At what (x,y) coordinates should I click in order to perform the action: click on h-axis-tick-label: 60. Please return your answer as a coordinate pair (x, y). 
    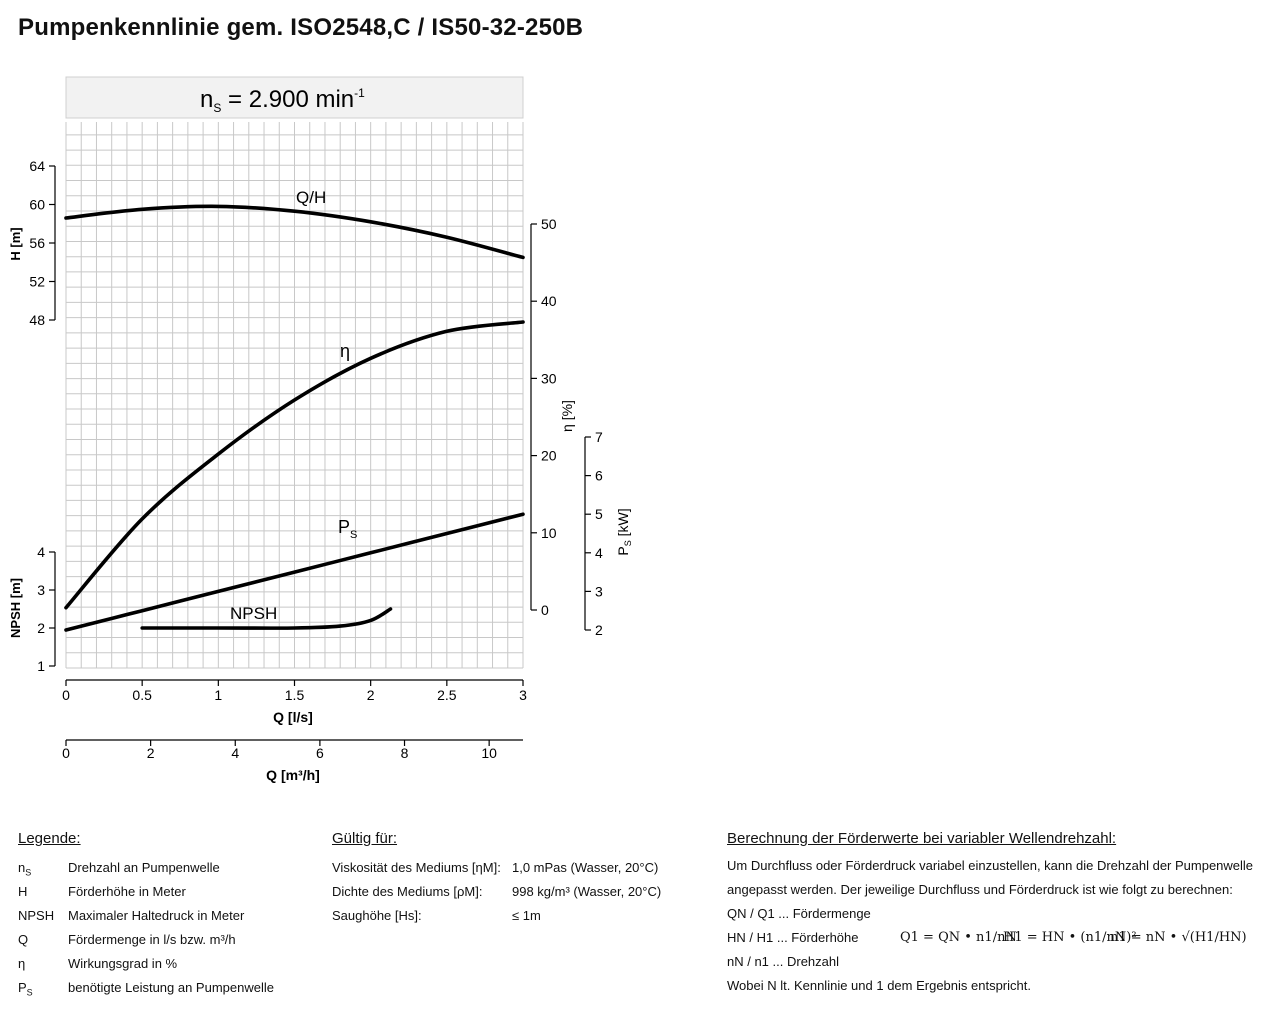
    Looking at the image, I should click on (37, 205).